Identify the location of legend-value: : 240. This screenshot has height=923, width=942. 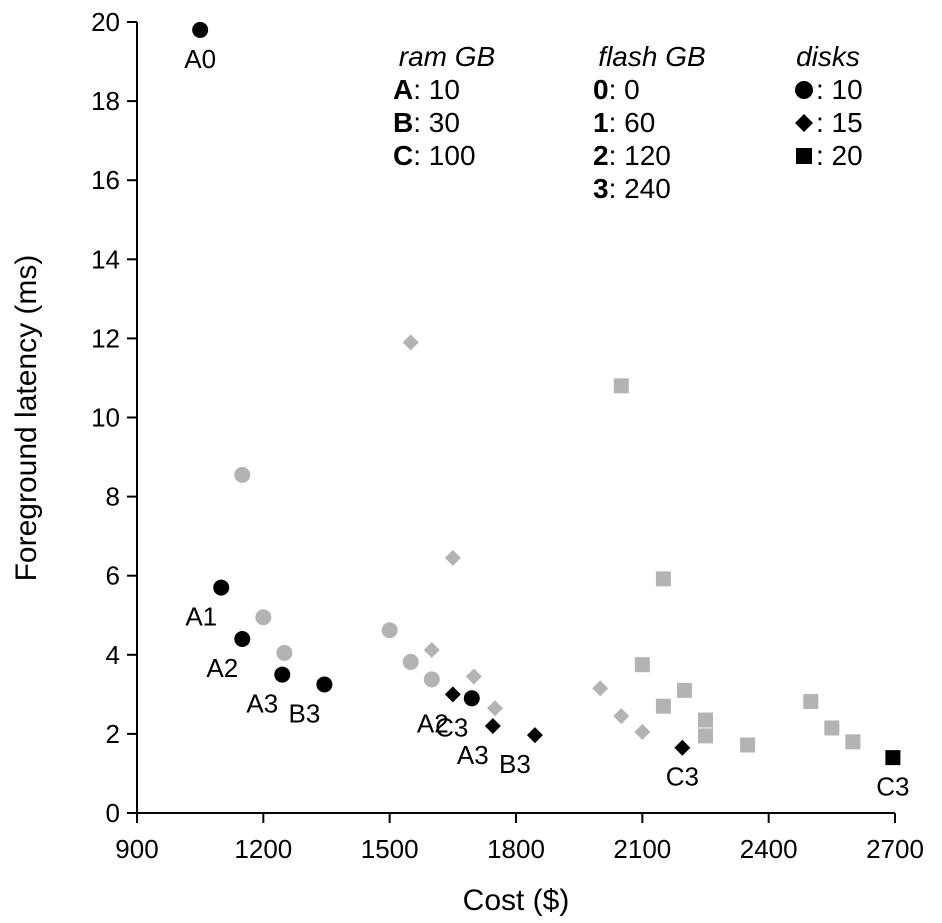
(640, 188).